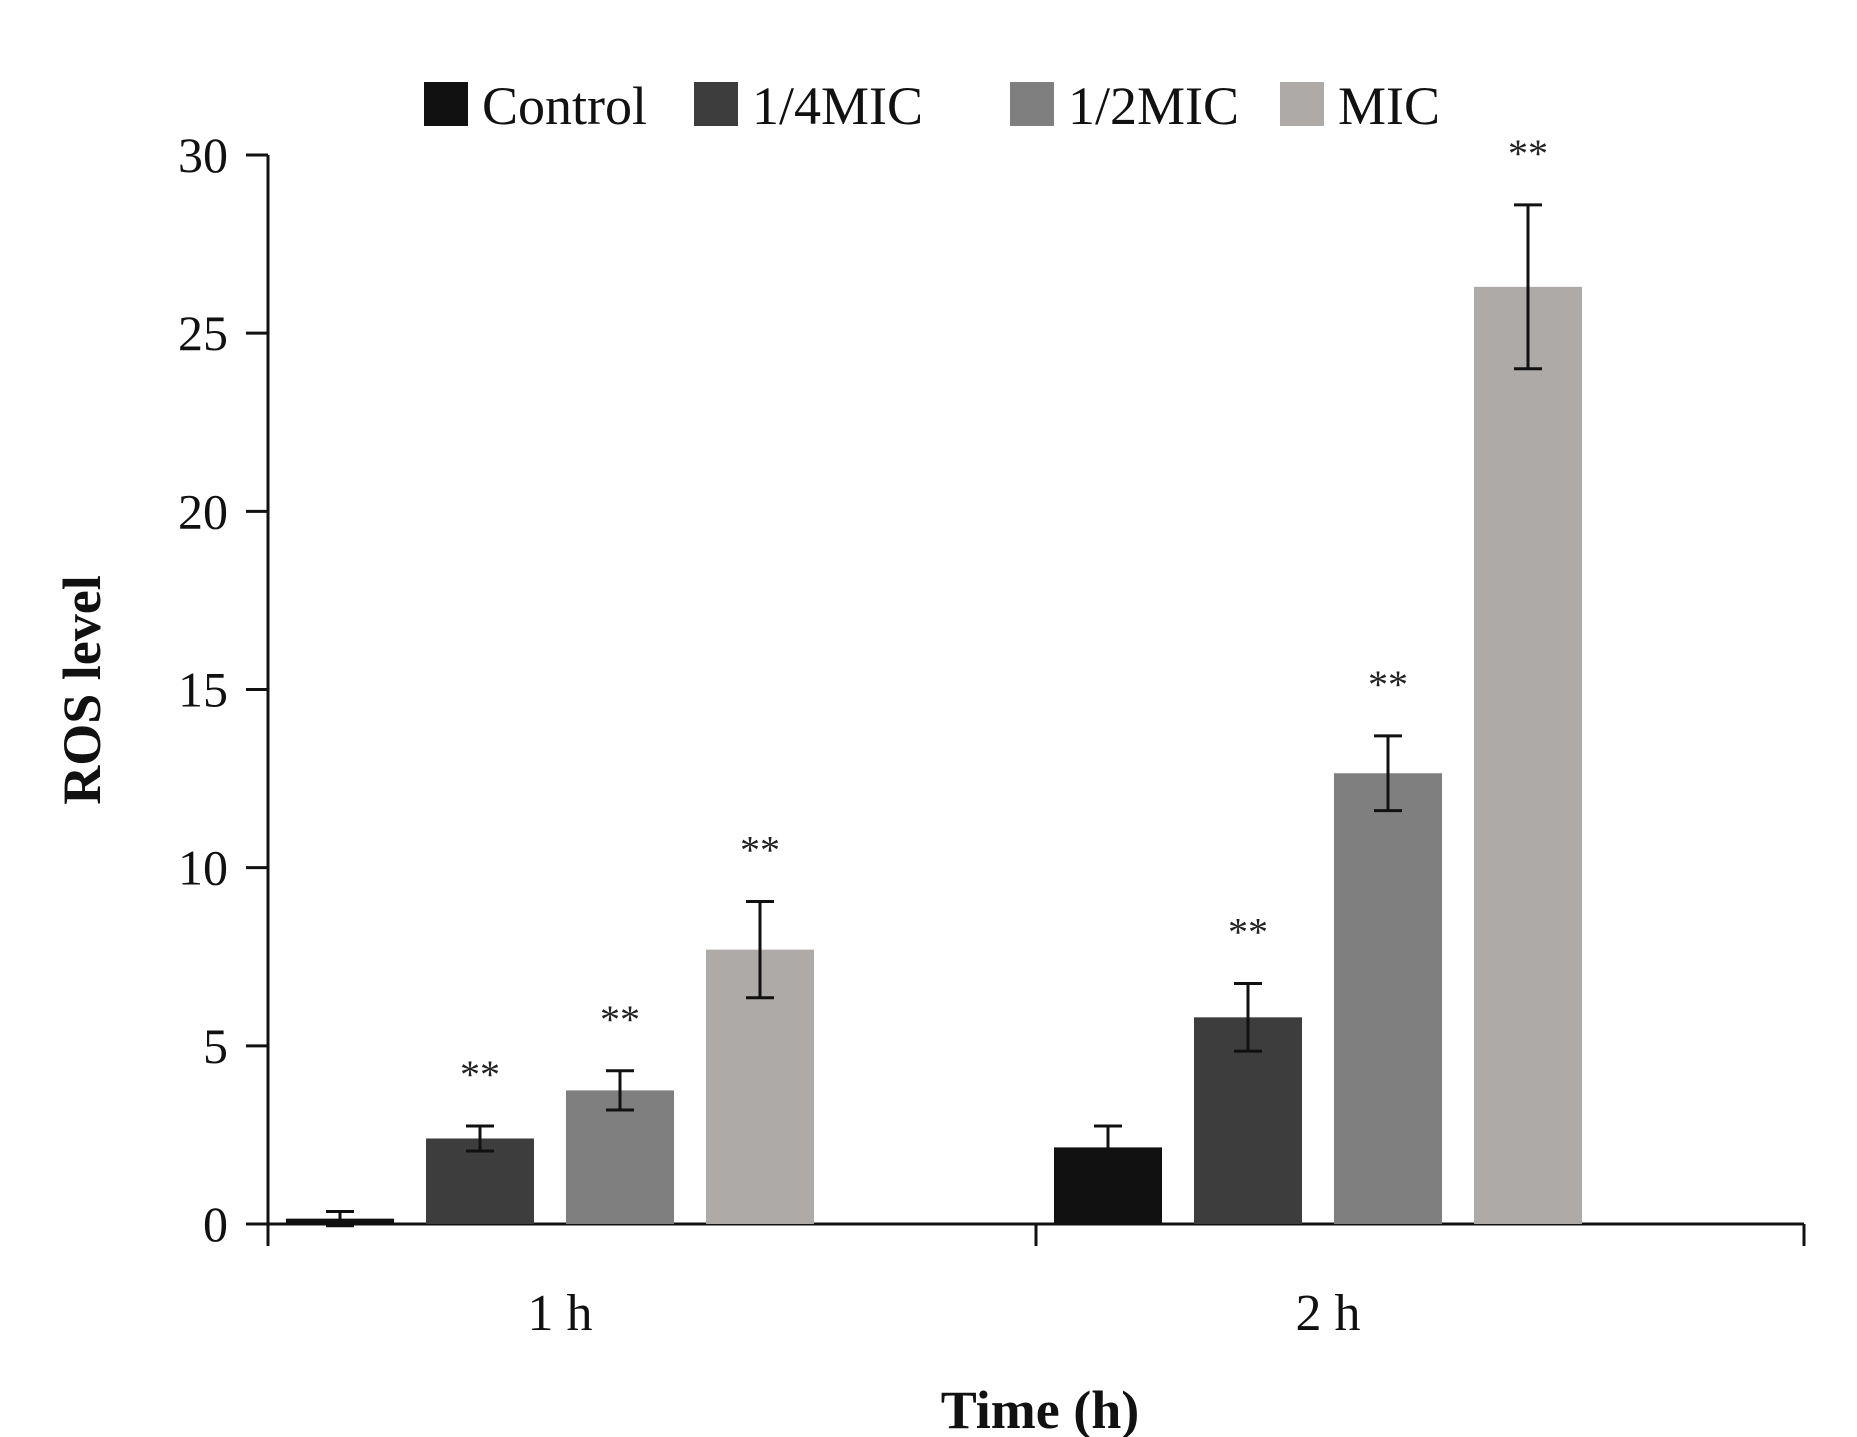  I want to click on y-axis-title: ROS level, so click(82, 689).